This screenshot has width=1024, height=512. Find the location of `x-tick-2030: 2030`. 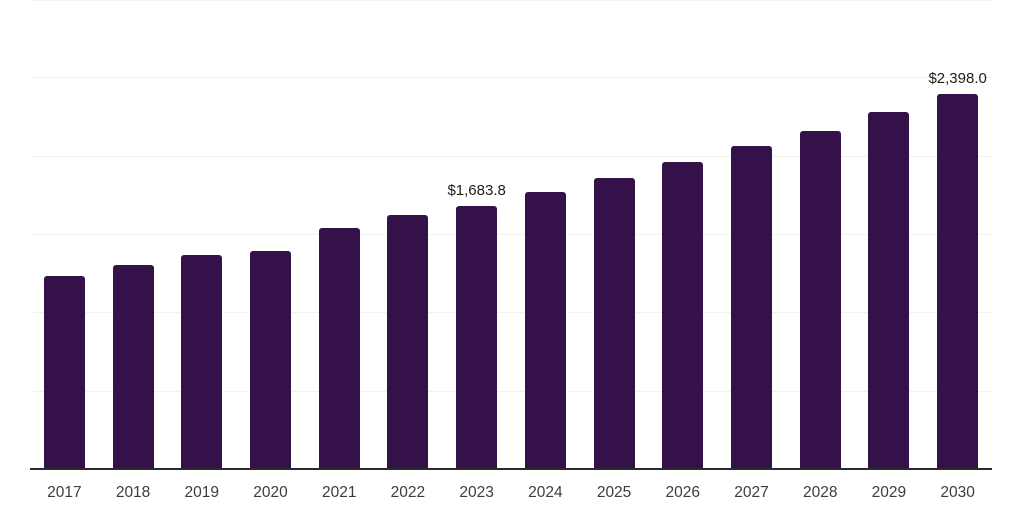

x-tick-2030: 2030 is located at coordinates (957, 492).